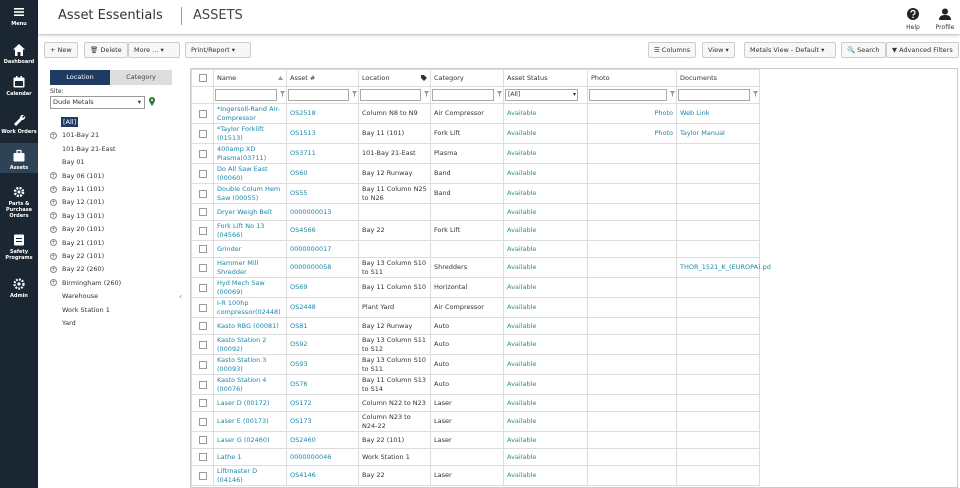 This screenshot has width=960, height=488. Describe the element at coordinates (243, 402) in the screenshot. I see `asset-name: Laser D (00172)` at that location.